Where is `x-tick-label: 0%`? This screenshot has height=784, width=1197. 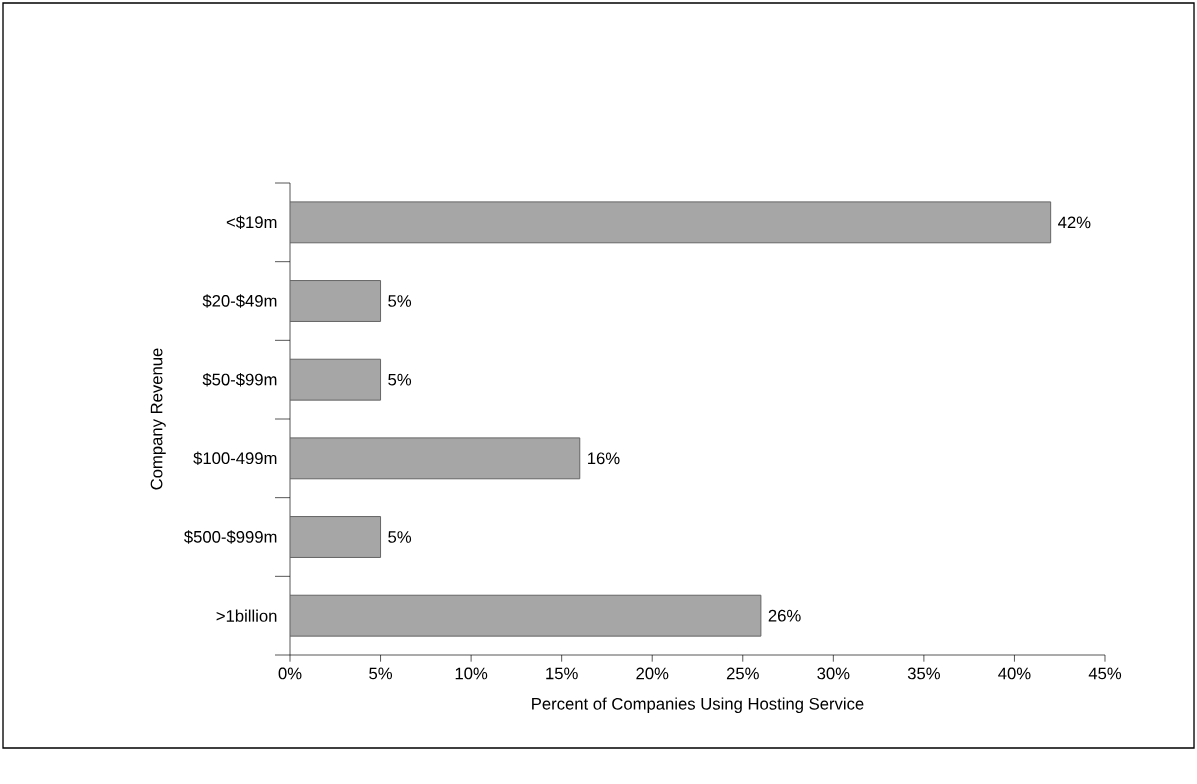 x-tick-label: 0% is located at coordinates (290, 673).